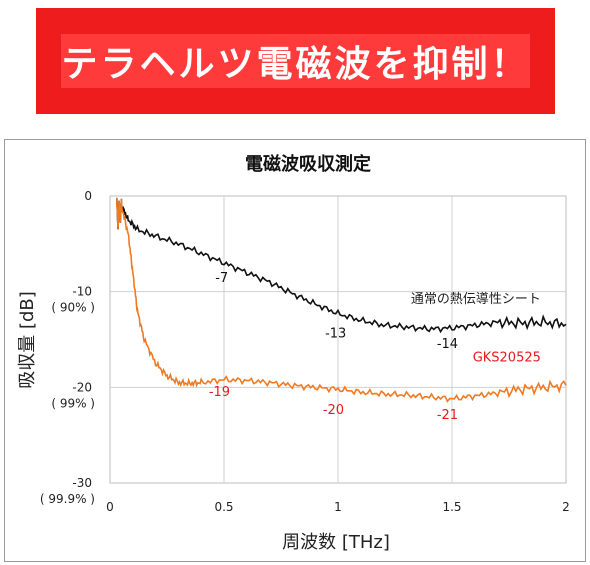  What do you see at coordinates (88, 196) in the screenshot?
I see `y-tick-label: 0` at bounding box center [88, 196].